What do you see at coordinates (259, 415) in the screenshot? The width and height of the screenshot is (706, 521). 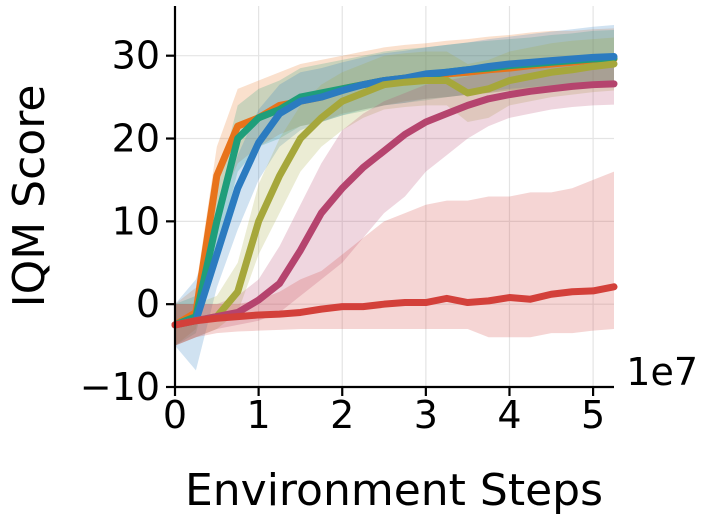 I see `x-tick-label-1: 1` at bounding box center [259, 415].